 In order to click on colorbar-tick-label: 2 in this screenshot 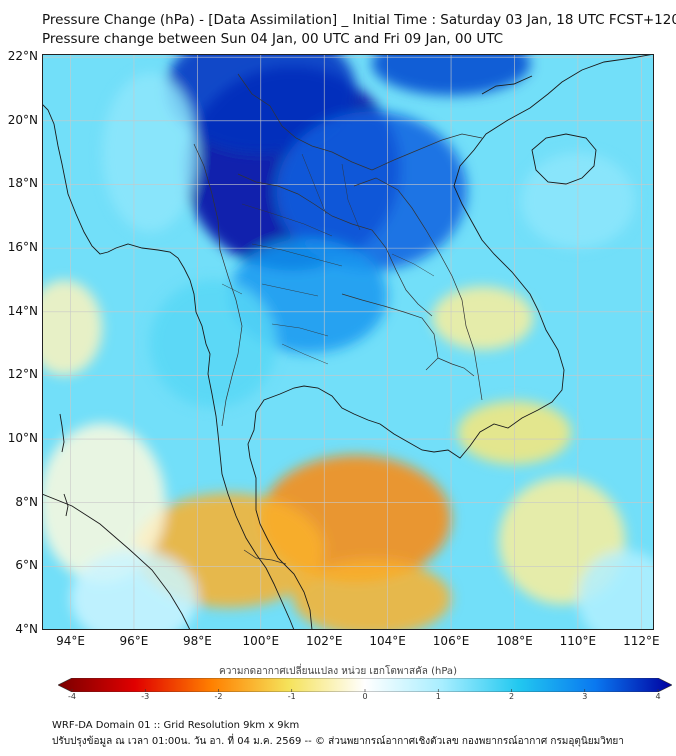, I will do `click(511, 696)`.